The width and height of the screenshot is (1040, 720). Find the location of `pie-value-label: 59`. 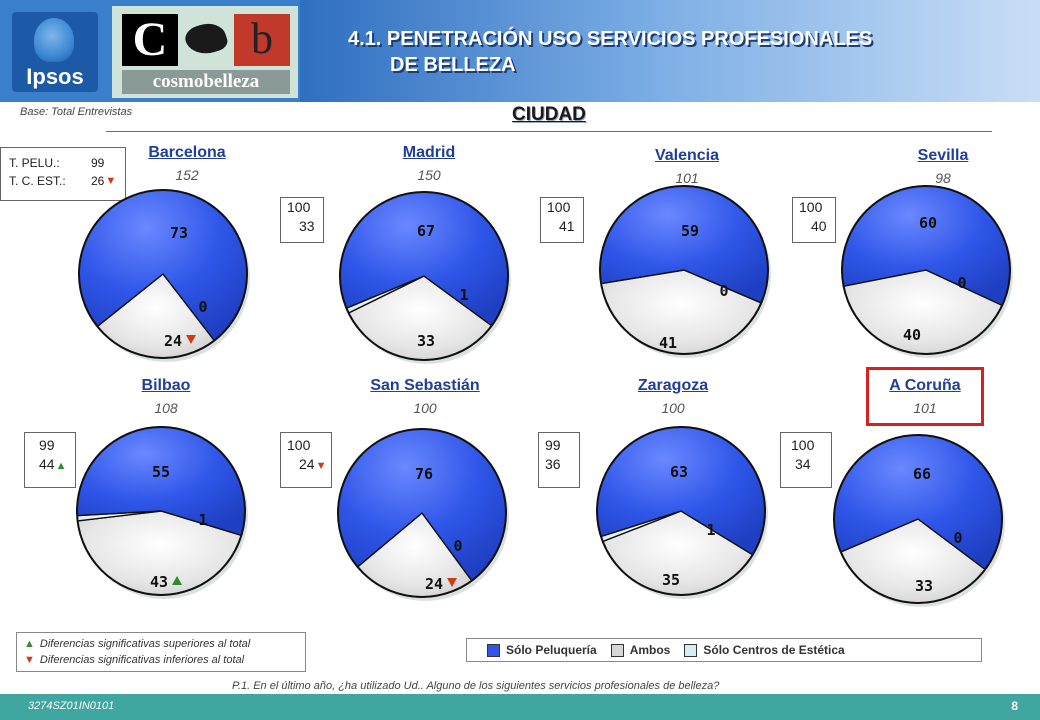

pie-value-label: 59 is located at coordinates (690, 231).